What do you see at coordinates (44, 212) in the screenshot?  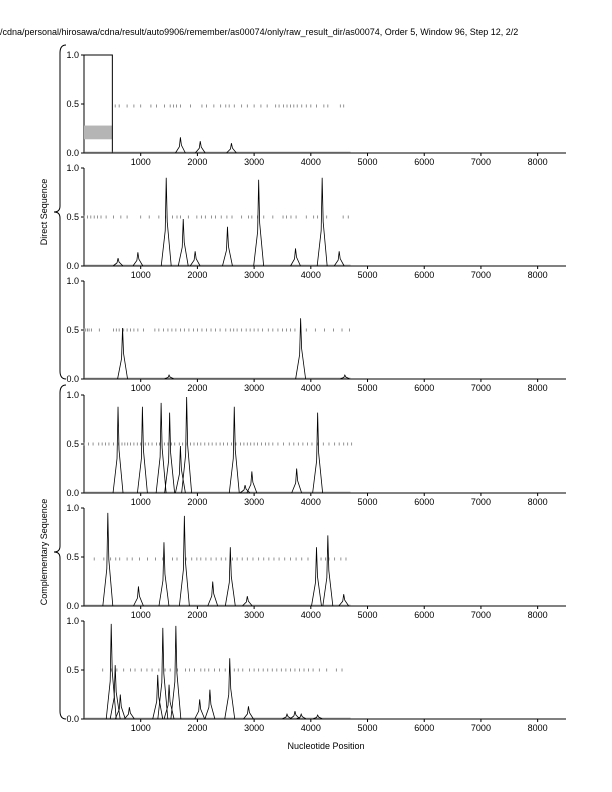 I see `group-label: Direct Sequence` at bounding box center [44, 212].